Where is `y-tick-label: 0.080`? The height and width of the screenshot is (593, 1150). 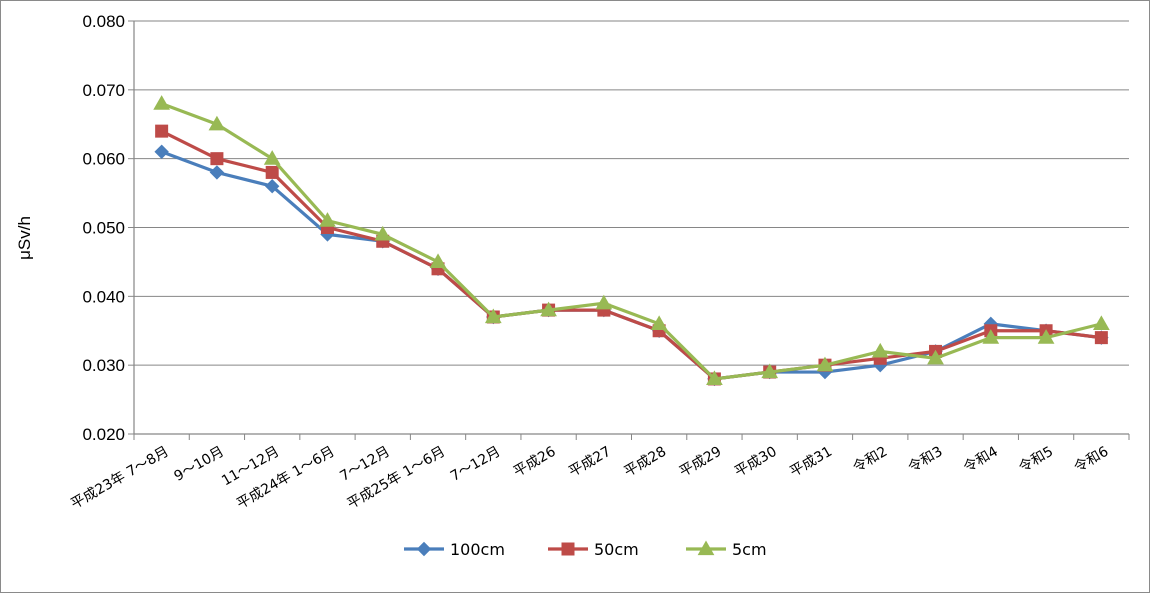 y-tick-label: 0.080 is located at coordinates (103, 21).